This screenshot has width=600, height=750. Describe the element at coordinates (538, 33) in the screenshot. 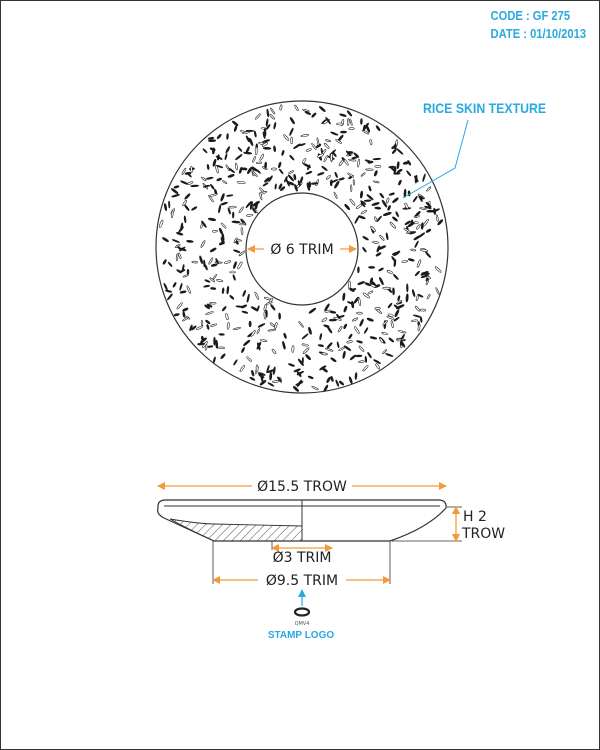

I see `drawing-date: DATE : 01/10/2013` at that location.